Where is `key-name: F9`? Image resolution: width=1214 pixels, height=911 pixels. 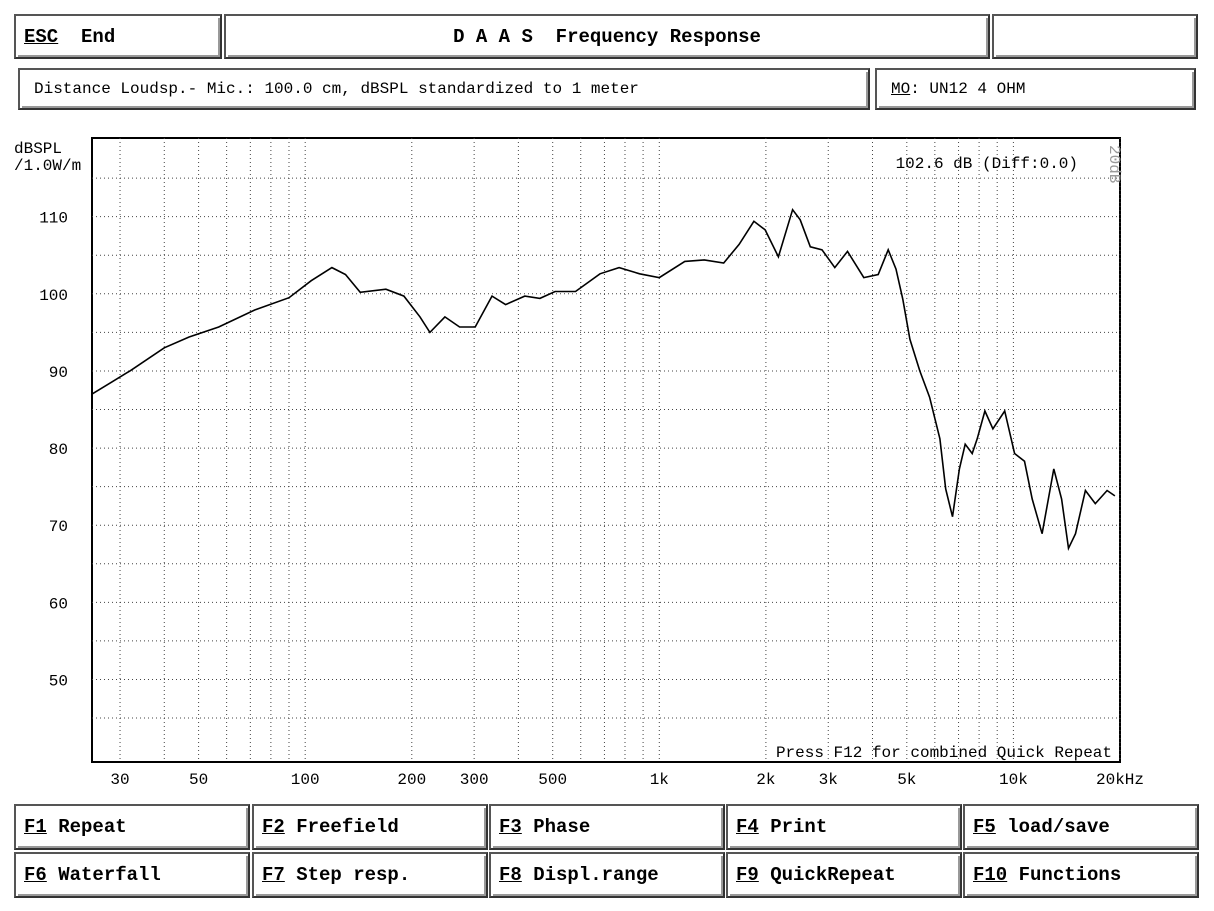 key-name: F9 is located at coordinates (747, 875).